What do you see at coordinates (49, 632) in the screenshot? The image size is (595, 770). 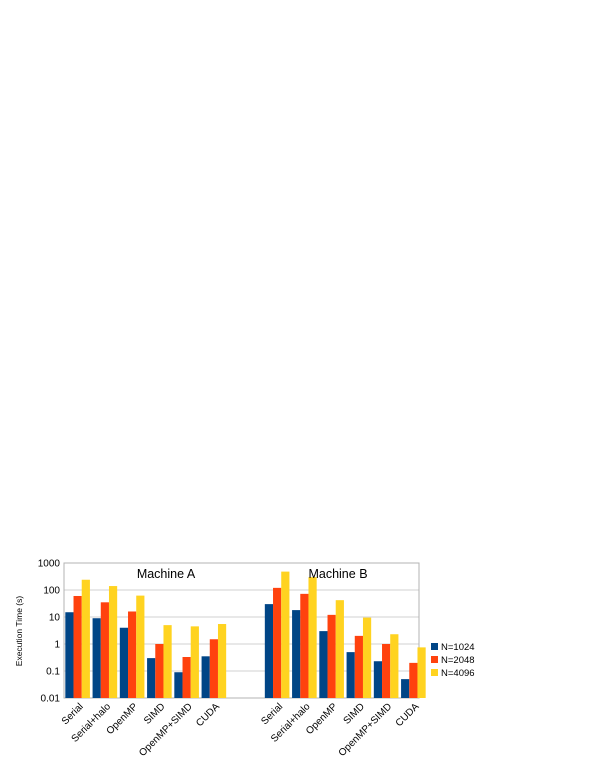 I see `y-axis: 0.01 0.1 1 10 100 1000` at bounding box center [49, 632].